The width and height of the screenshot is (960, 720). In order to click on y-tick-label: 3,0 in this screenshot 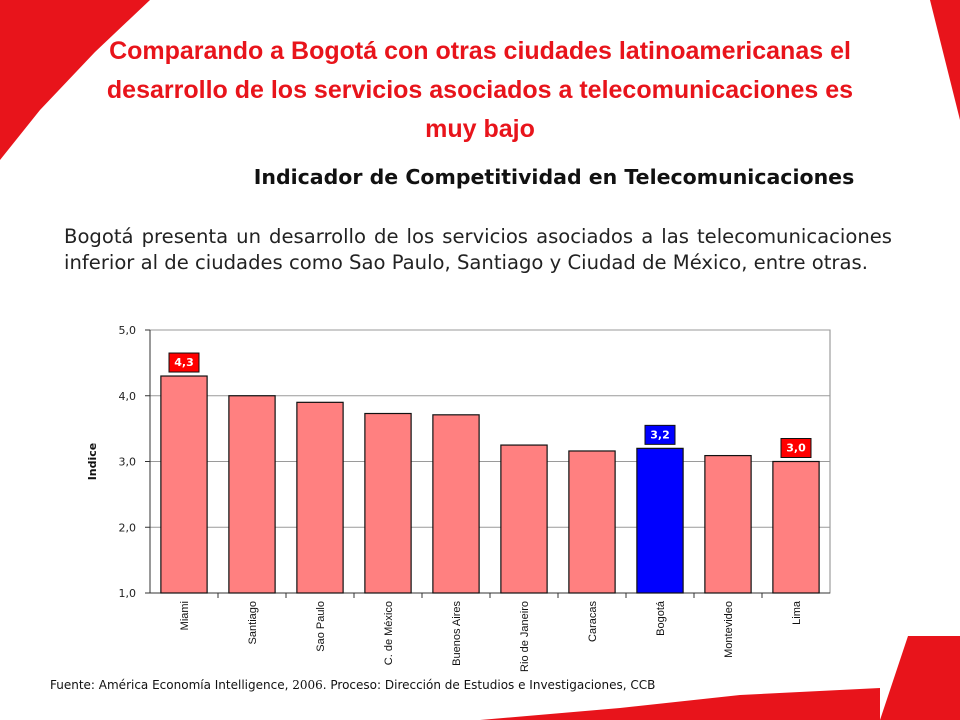, I will do `click(128, 462)`.